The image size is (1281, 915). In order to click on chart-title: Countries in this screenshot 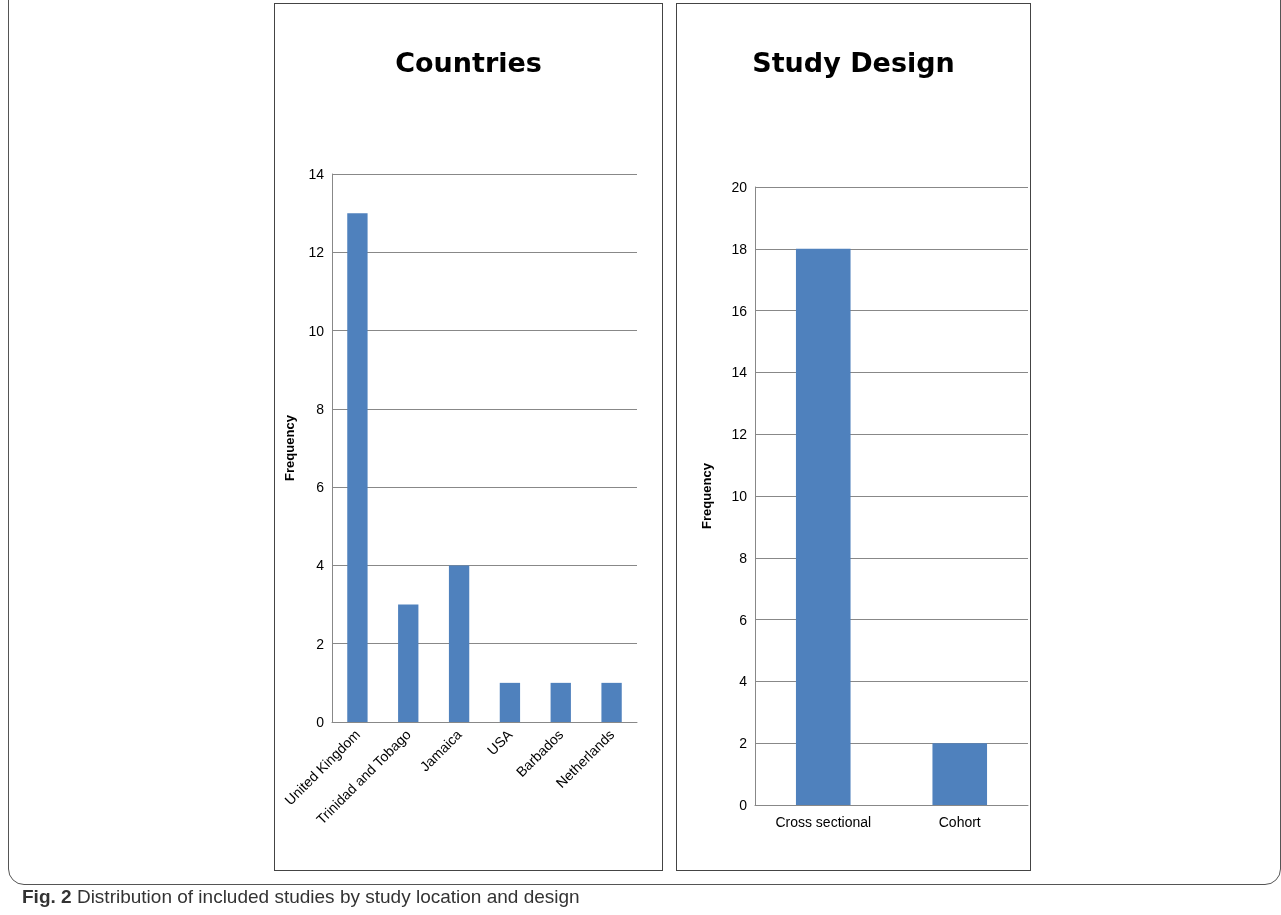, I will do `click(468, 62)`.